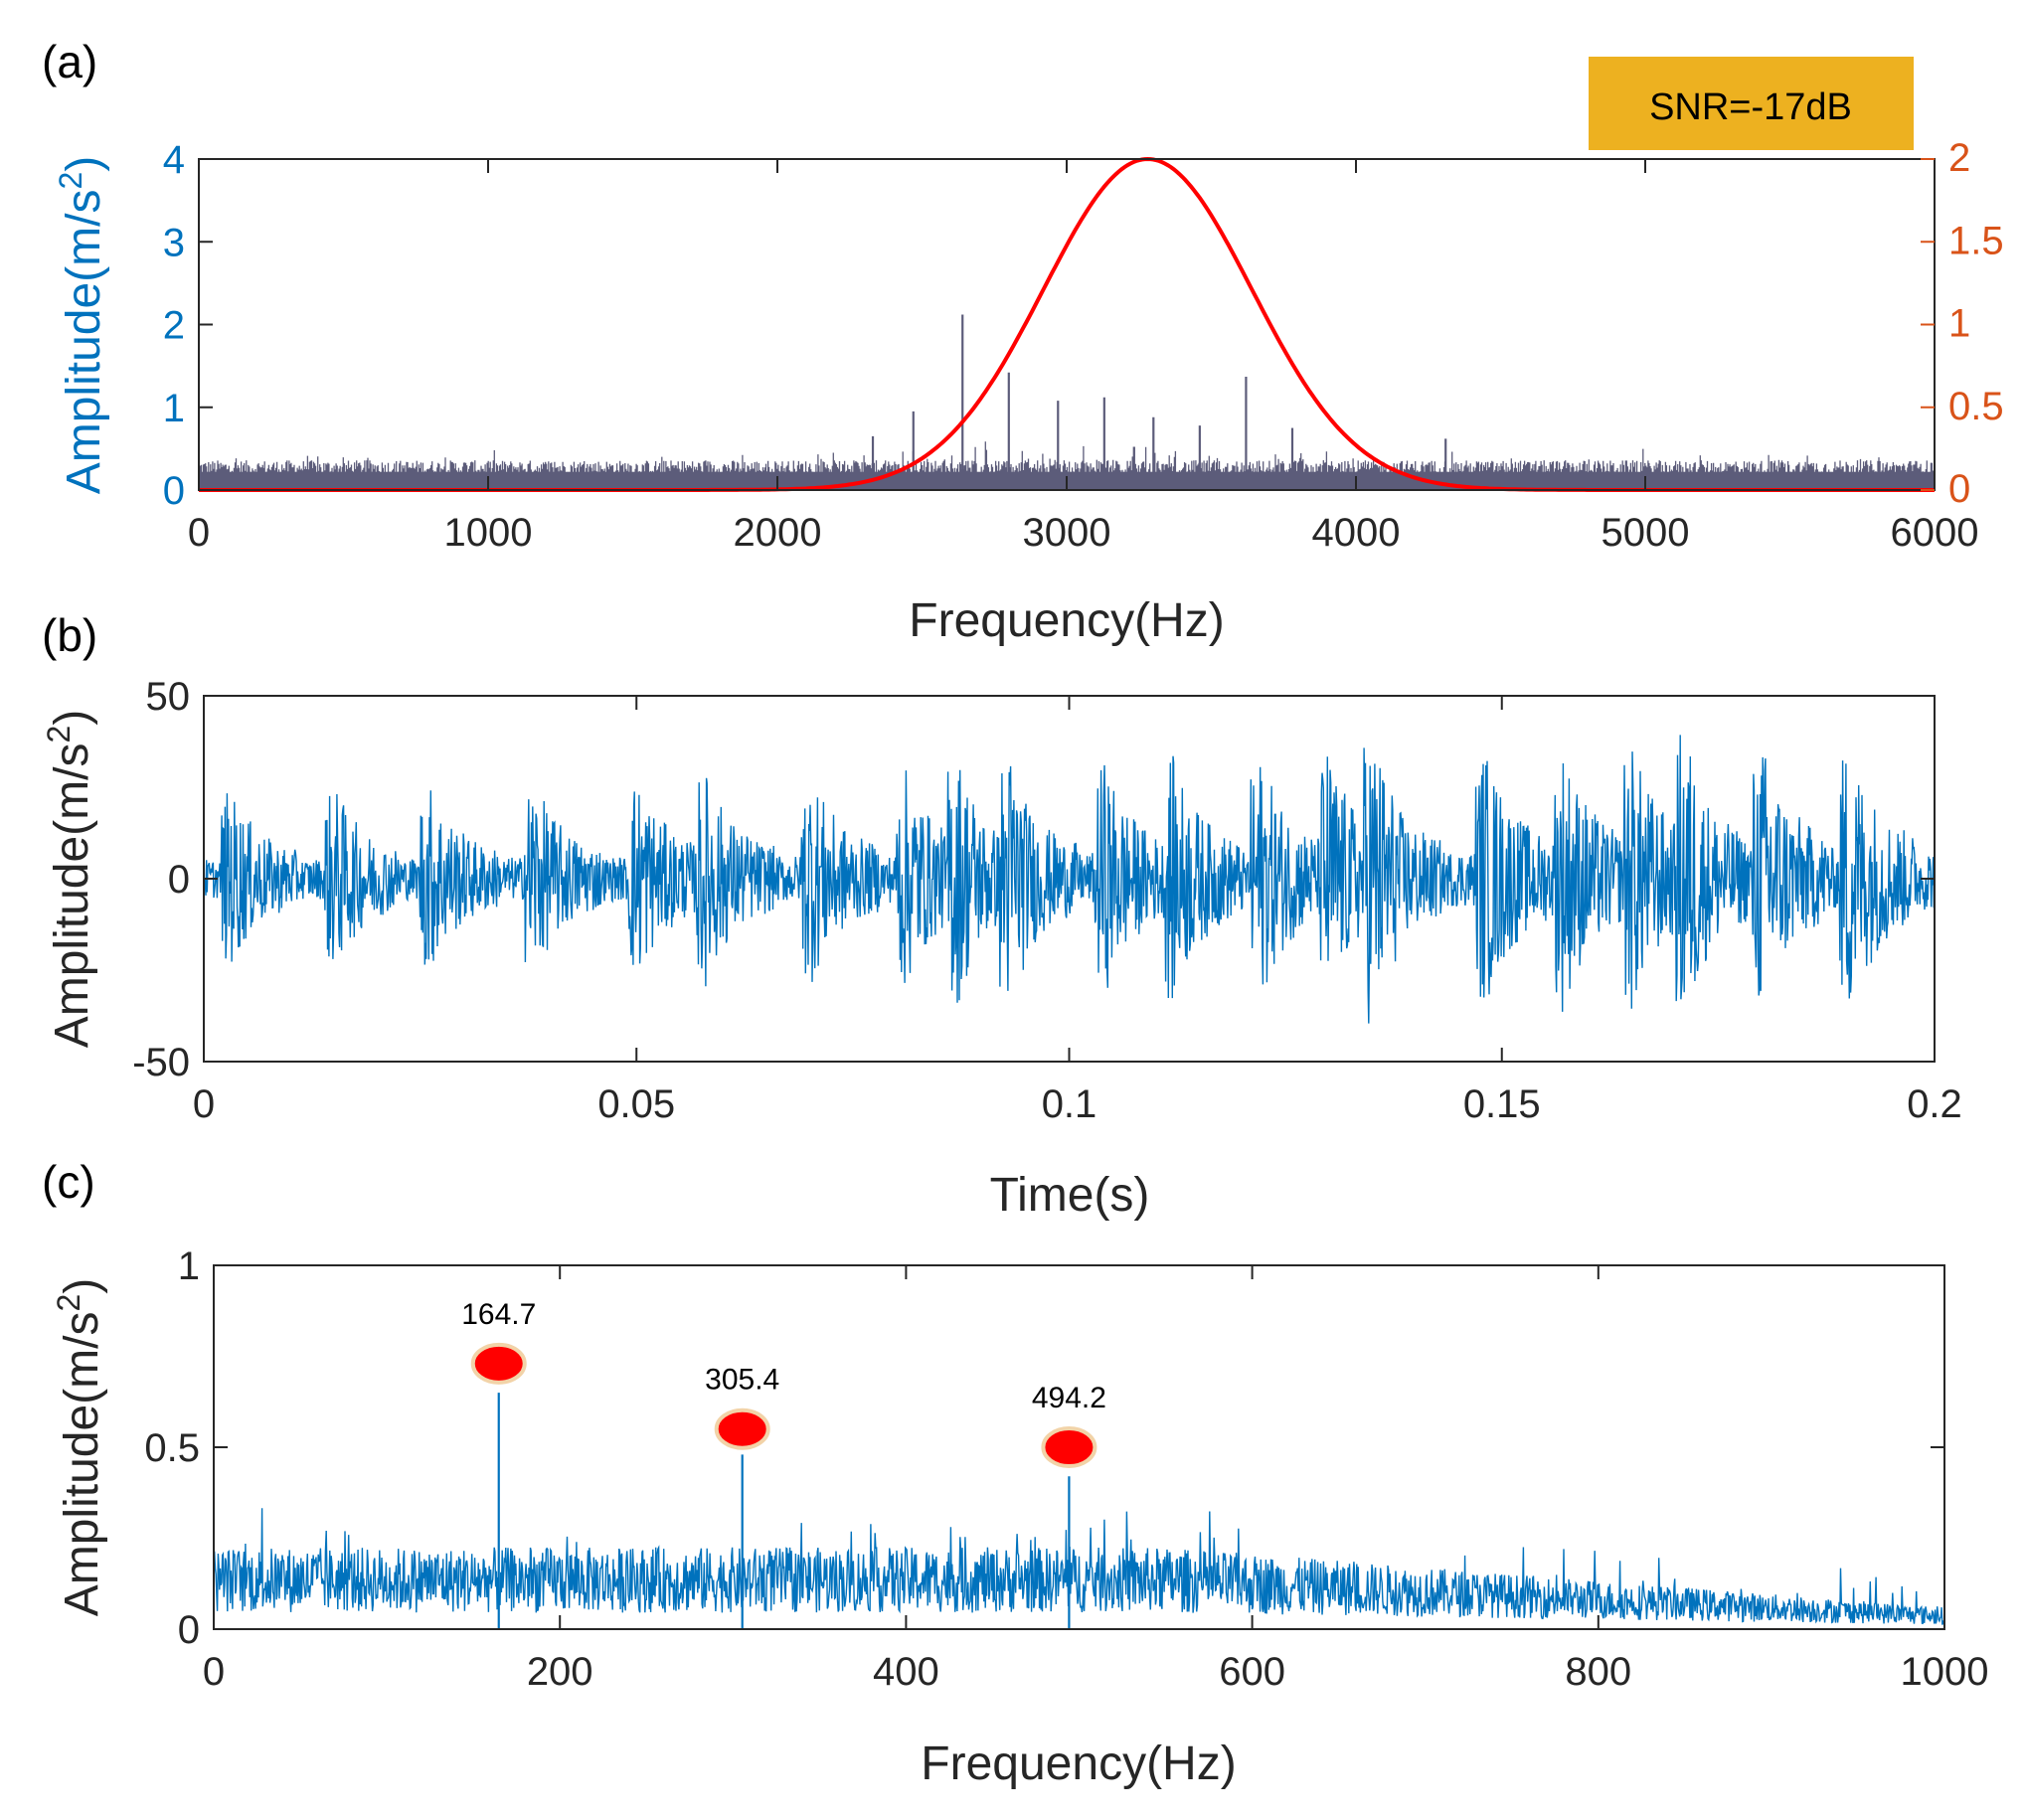 Image resolution: width=2024 pixels, height=1820 pixels. Describe the element at coordinates (84, 164) in the screenshot. I see `panel-a-y-axis-title-end: )` at that location.